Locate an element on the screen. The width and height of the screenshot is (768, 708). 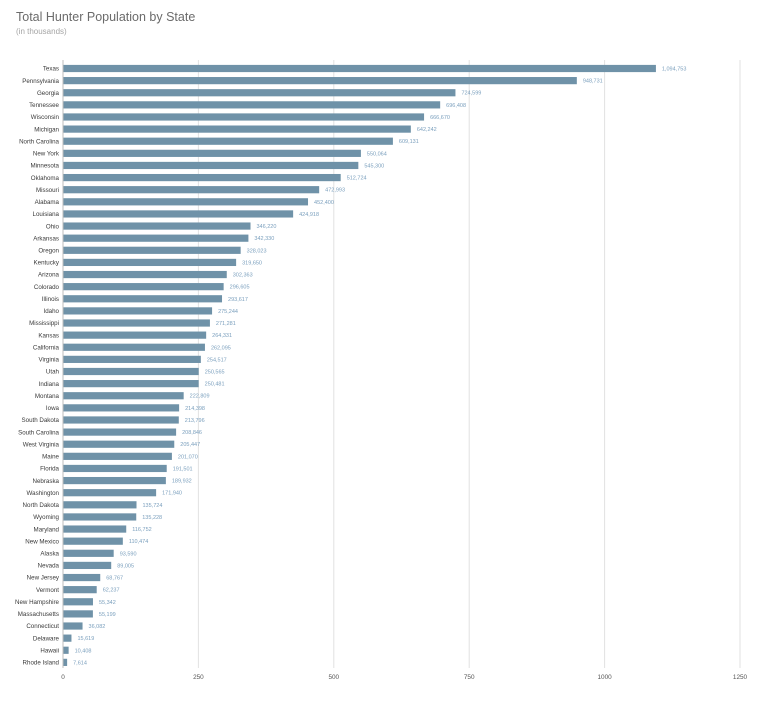
value-label: 89,005 is located at coordinates (125, 566).